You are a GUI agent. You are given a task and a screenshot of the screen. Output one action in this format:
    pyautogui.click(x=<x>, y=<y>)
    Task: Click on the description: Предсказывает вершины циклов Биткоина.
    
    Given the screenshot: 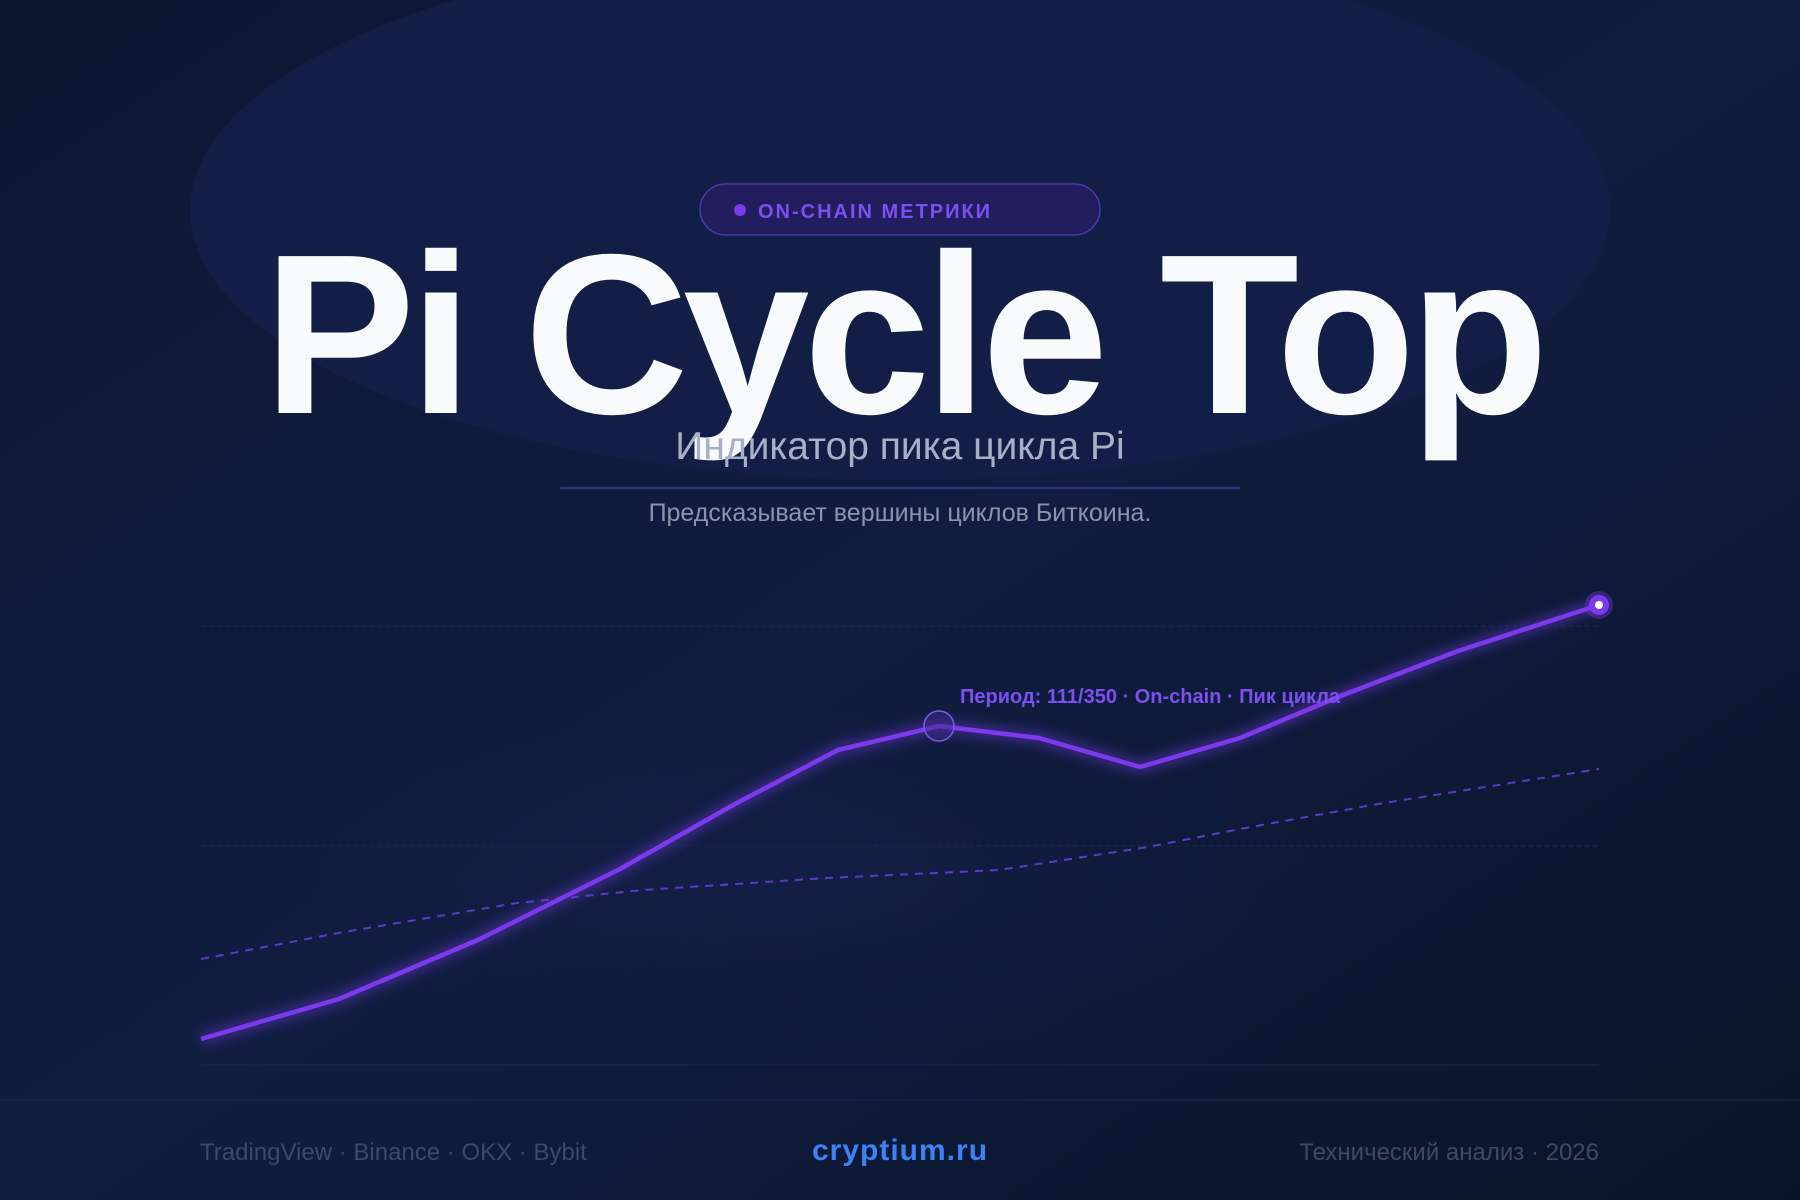 What is the action you would take?
    pyautogui.click(x=900, y=513)
    